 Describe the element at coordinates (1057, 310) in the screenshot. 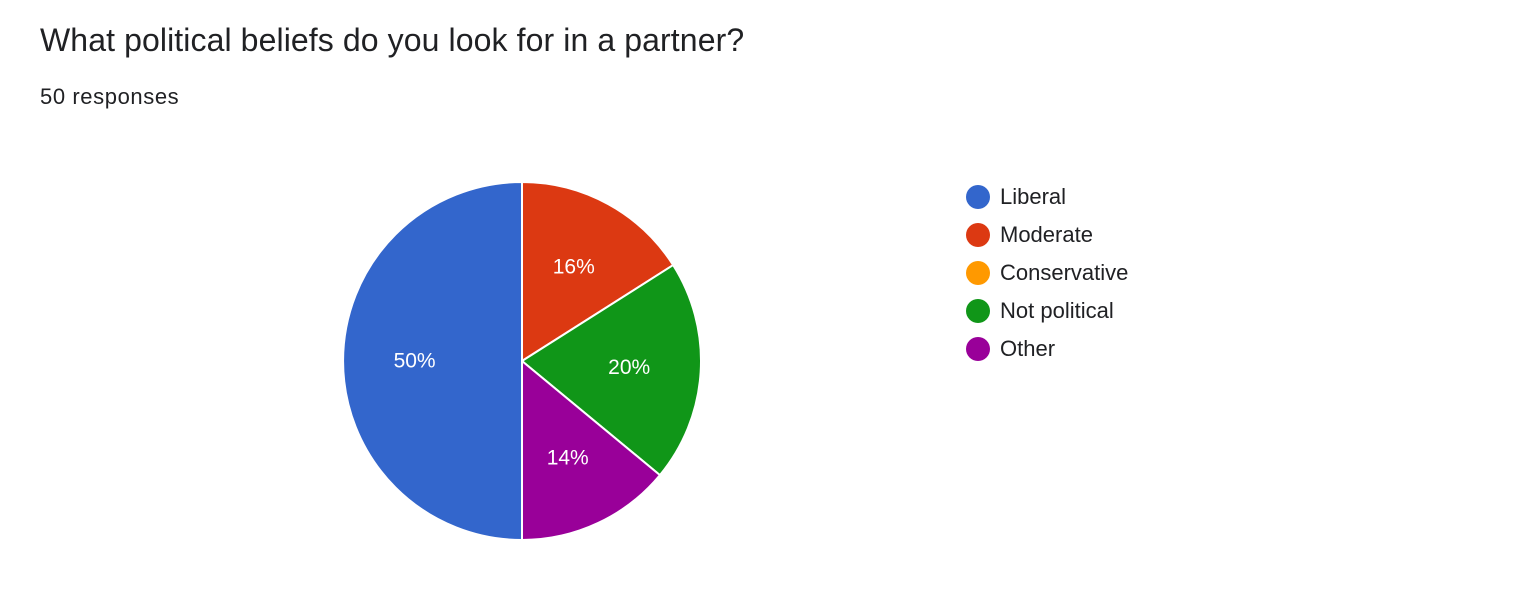

I see `legend-label-not-political: Not political` at that location.